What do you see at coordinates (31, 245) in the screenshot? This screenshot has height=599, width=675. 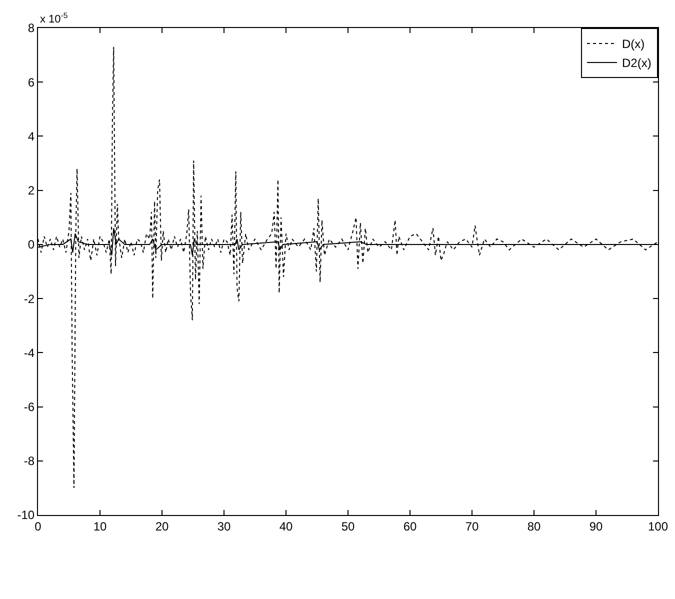 I see `y-tick-label: 0` at bounding box center [31, 245].